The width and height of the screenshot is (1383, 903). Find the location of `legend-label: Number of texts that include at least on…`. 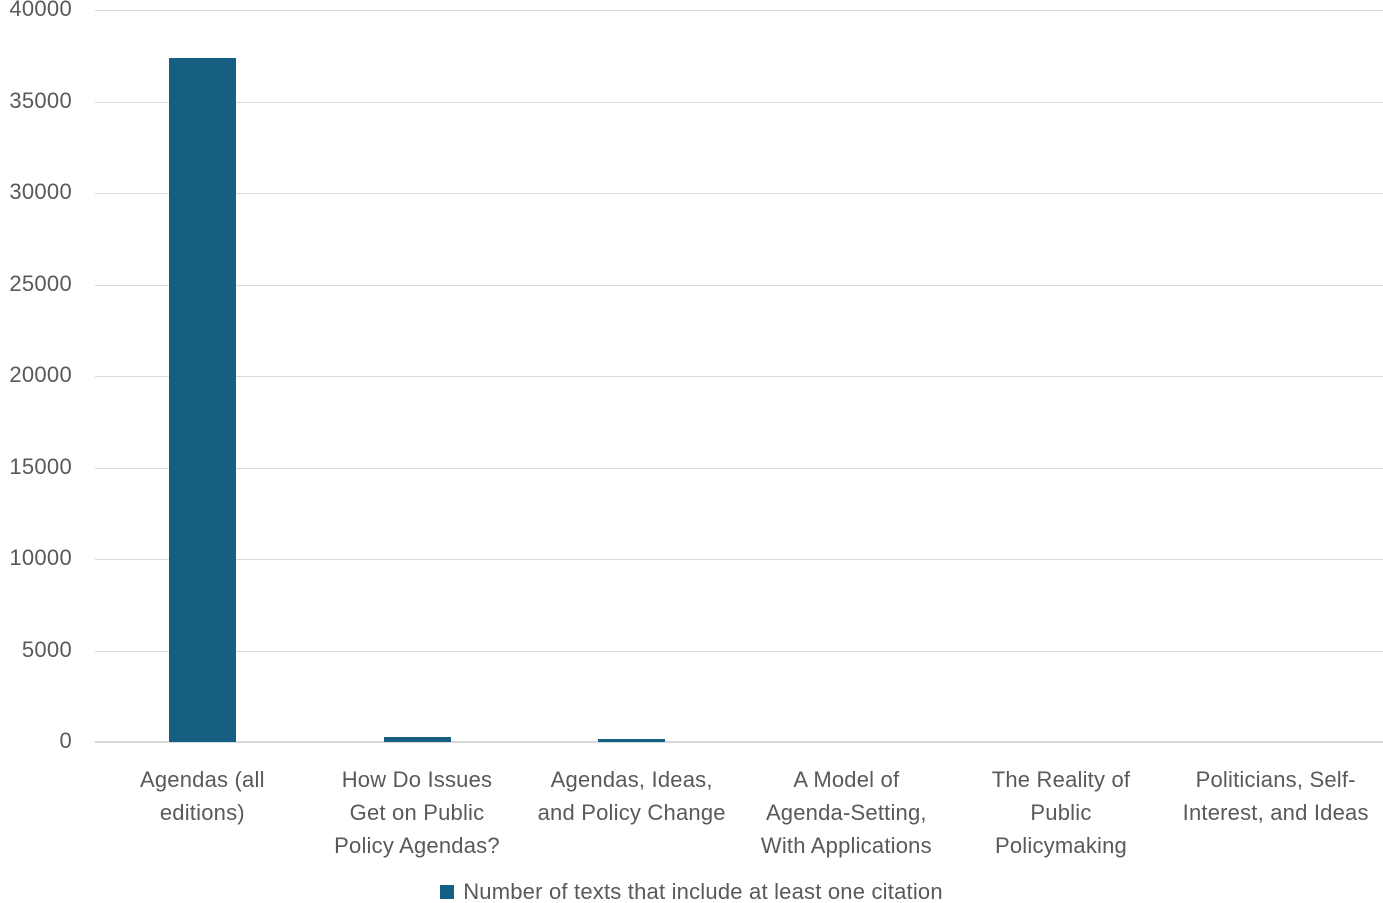

legend-label: Number of texts that include at least on… is located at coordinates (703, 891).